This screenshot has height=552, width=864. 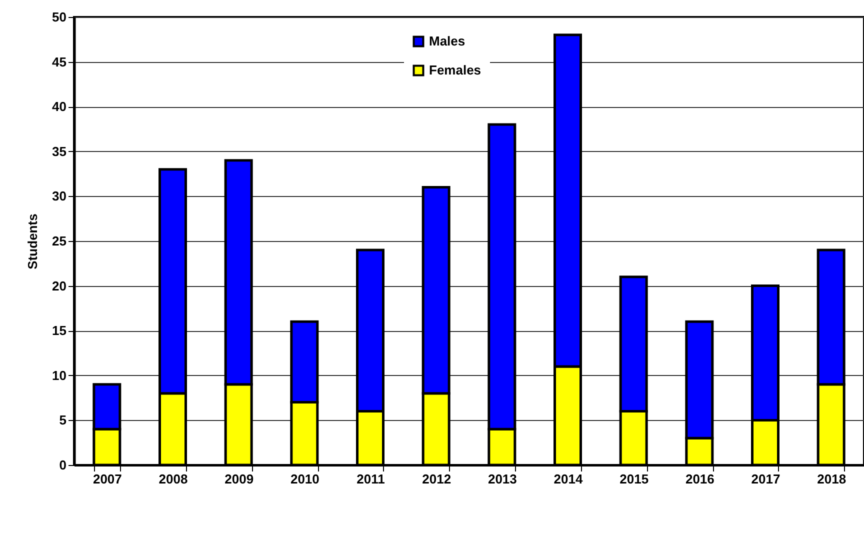 I want to click on x-tick-label: 2014, so click(x=569, y=479).